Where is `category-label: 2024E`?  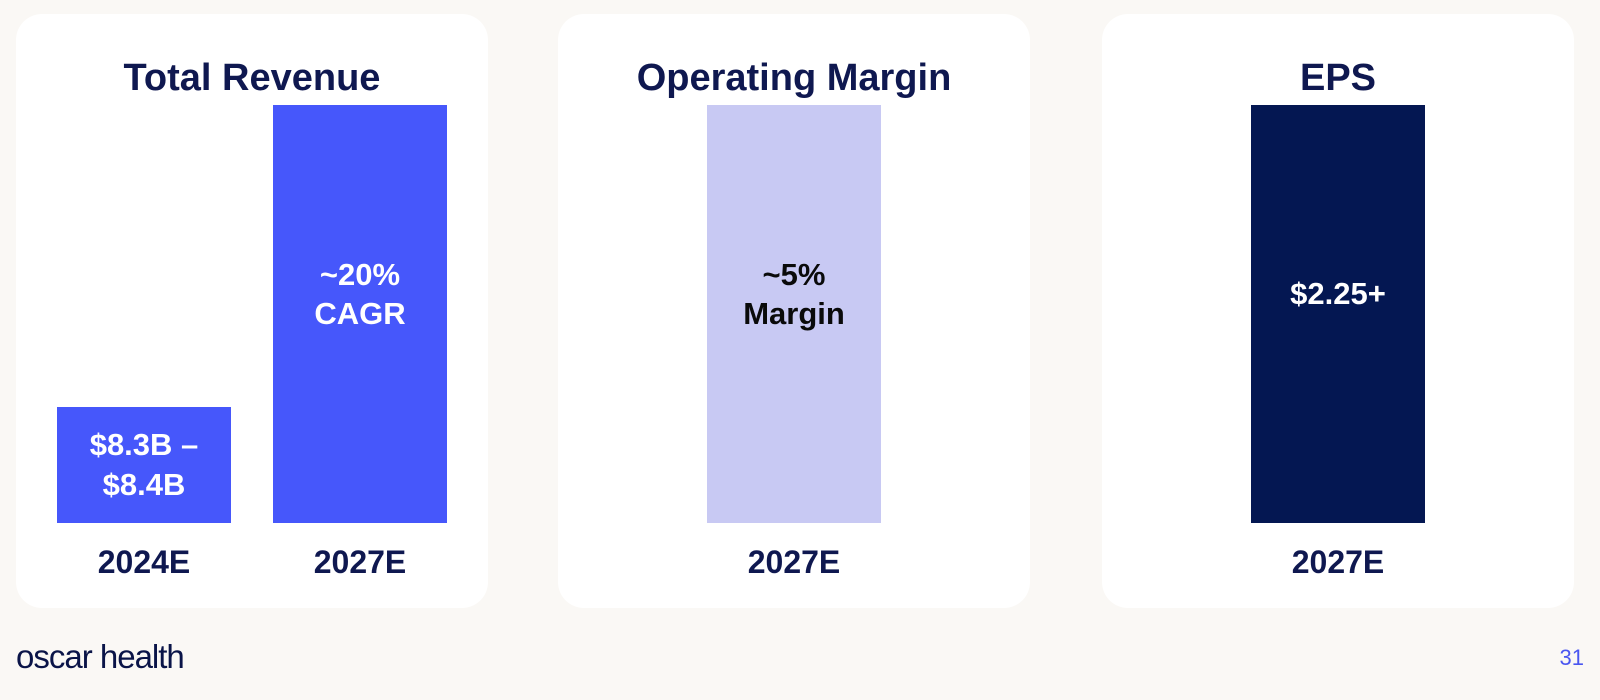
category-label: 2024E is located at coordinates (144, 562).